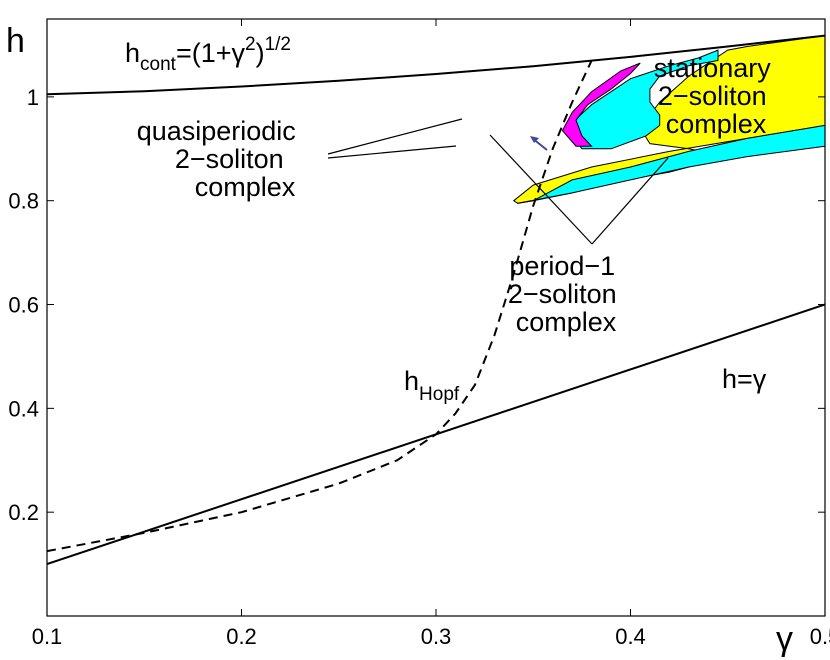 This screenshot has height=660, width=830. I want to click on hcont-sup: 2, so click(250, 44).